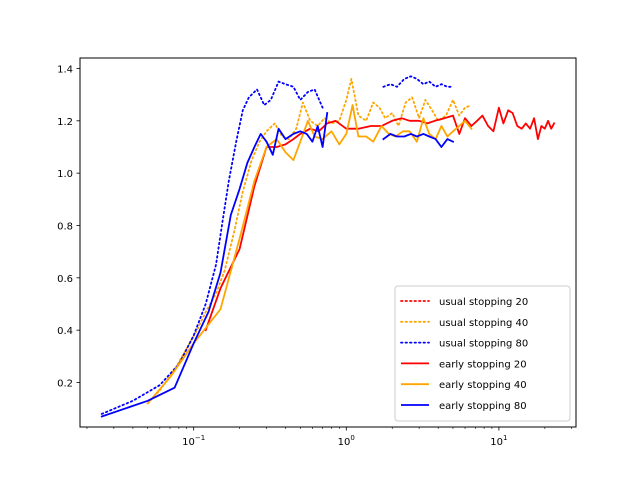 The height and width of the screenshot is (480, 640). What do you see at coordinates (65, 279) in the screenshot?
I see `y-tick-label: 0.6` at bounding box center [65, 279].